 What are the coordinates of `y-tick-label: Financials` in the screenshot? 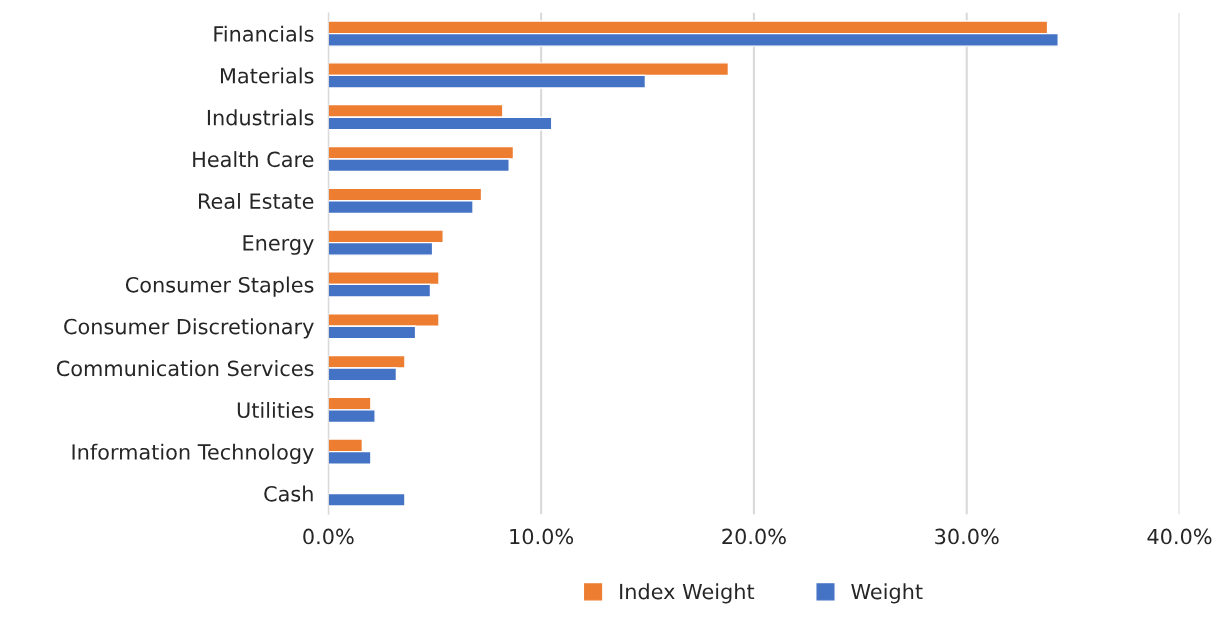 It's located at (264, 33).